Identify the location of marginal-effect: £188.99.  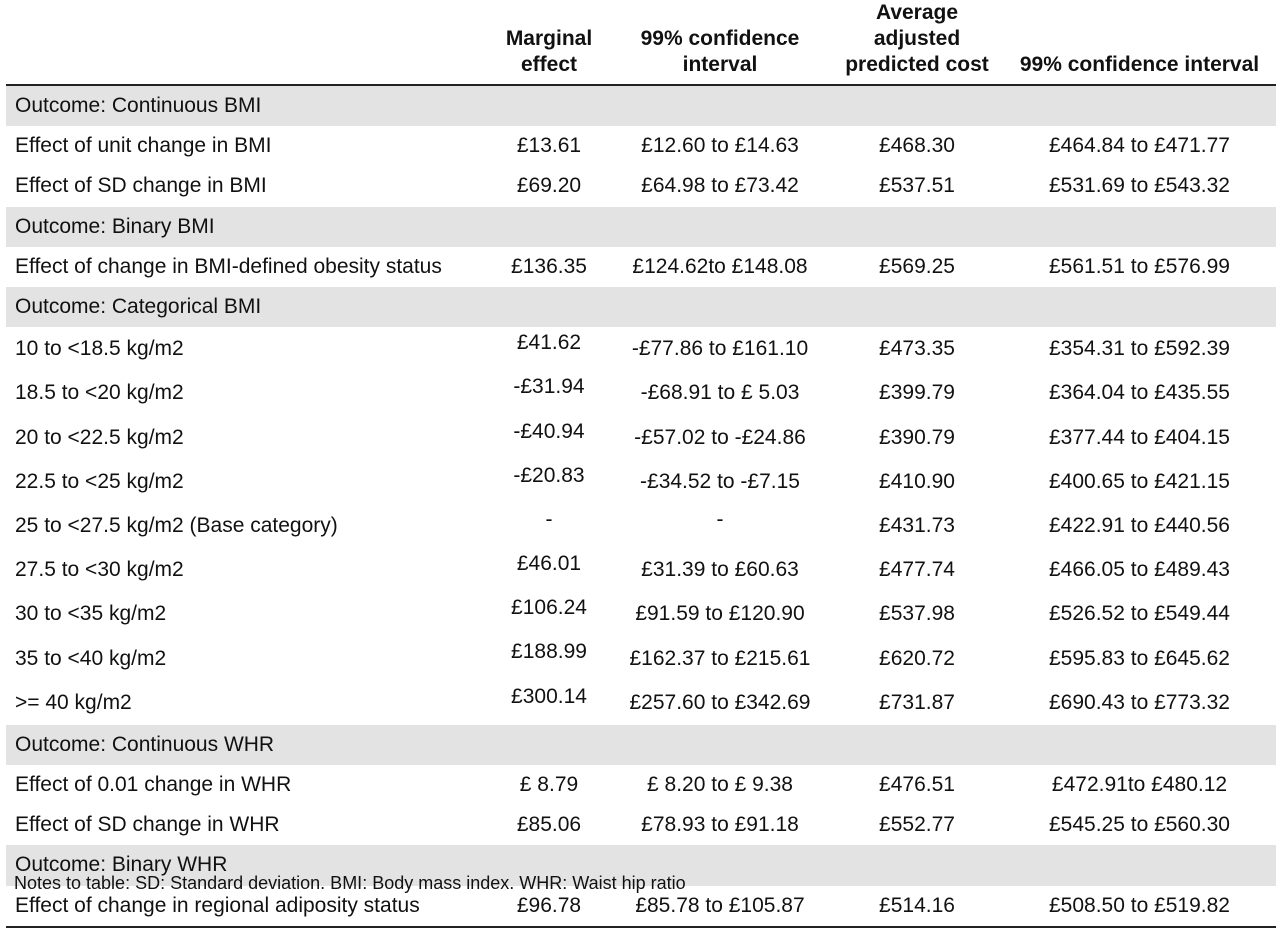
(549, 652).